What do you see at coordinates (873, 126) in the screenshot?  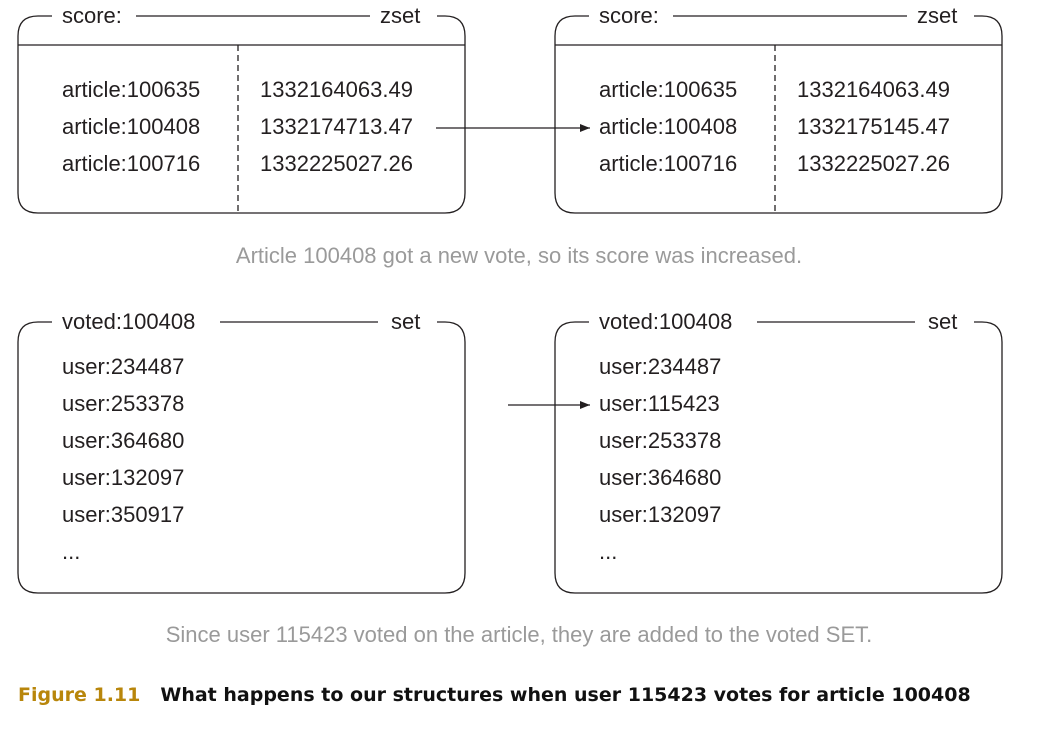 I see `zset-score: 1332175145.47` at bounding box center [873, 126].